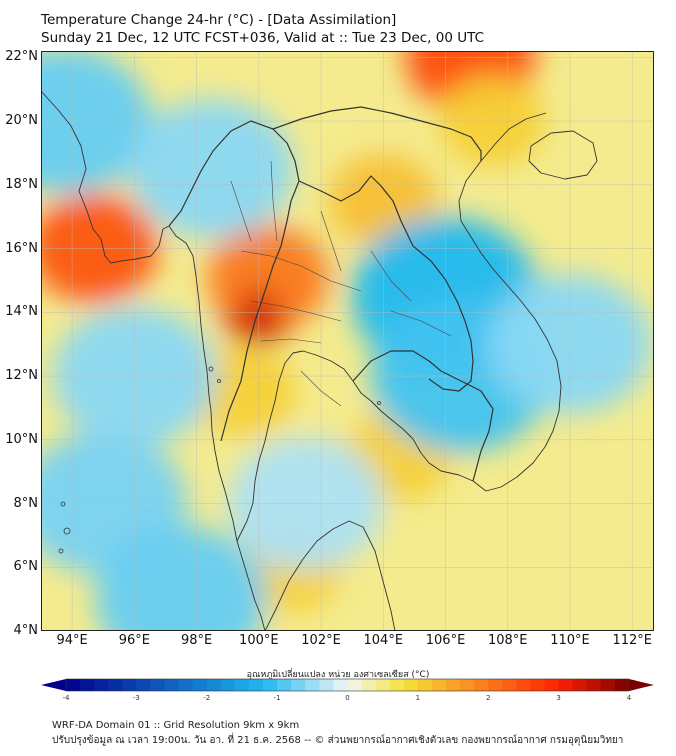  Describe the element at coordinates (277, 698) in the screenshot. I see `colorbar-tick-label: -1` at that location.